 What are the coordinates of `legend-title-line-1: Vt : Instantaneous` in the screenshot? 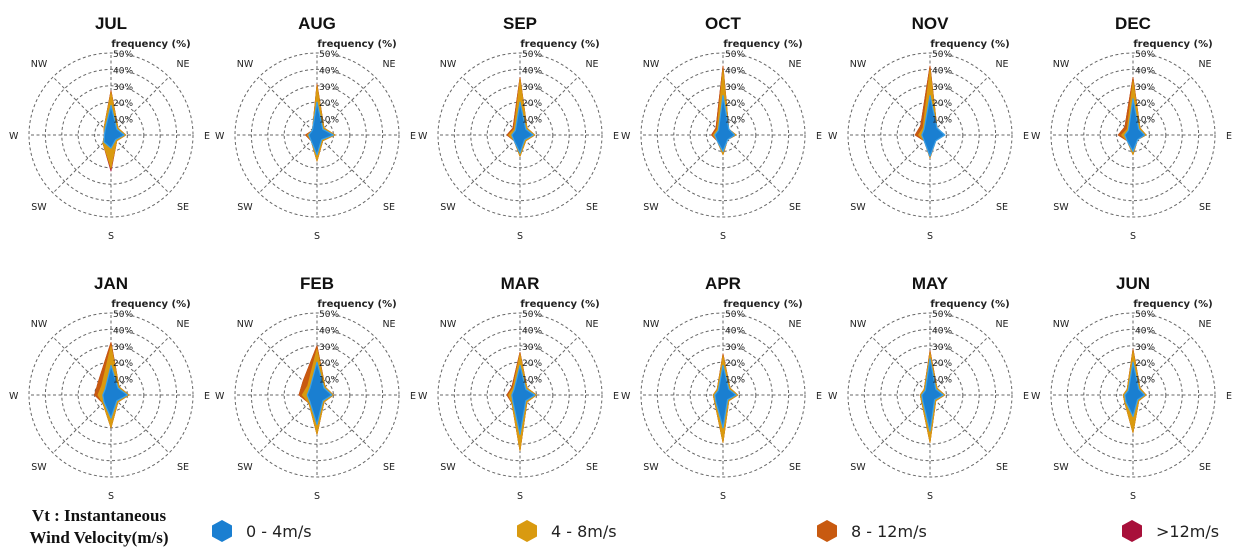 It's located at (99, 515).